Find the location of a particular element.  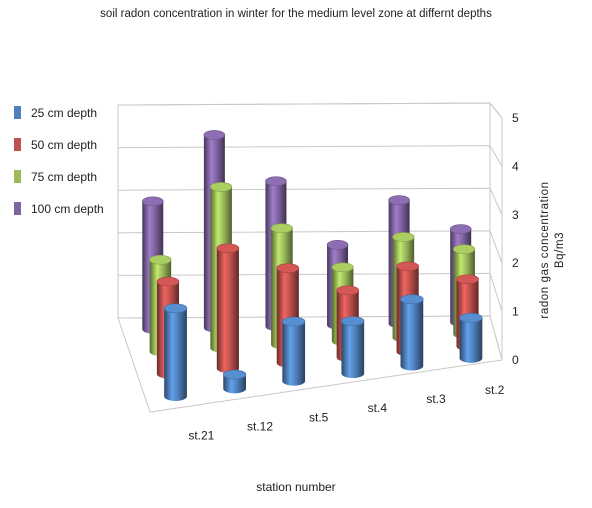

bar-st12-25cm is located at coordinates (234, 381).